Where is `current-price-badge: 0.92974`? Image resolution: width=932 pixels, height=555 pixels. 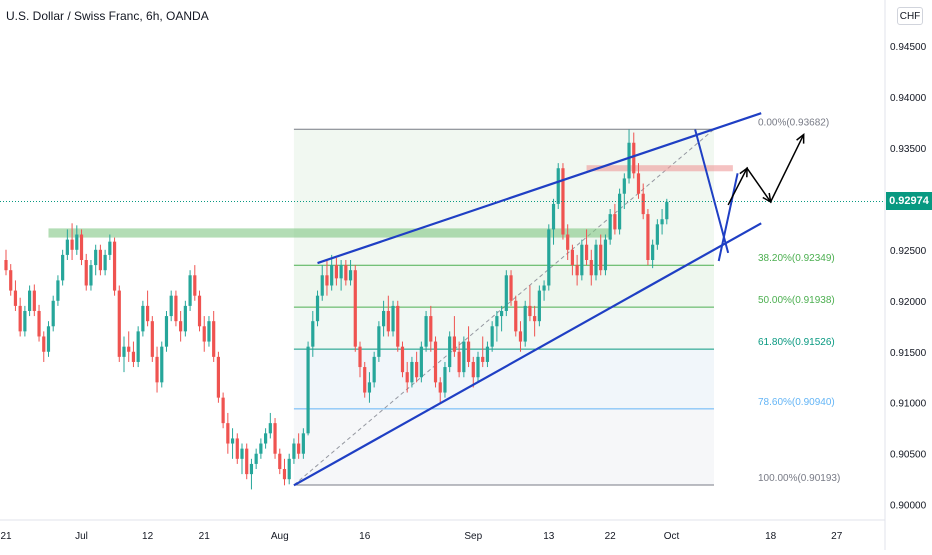
current-price-badge: 0.92974 is located at coordinates (909, 201).